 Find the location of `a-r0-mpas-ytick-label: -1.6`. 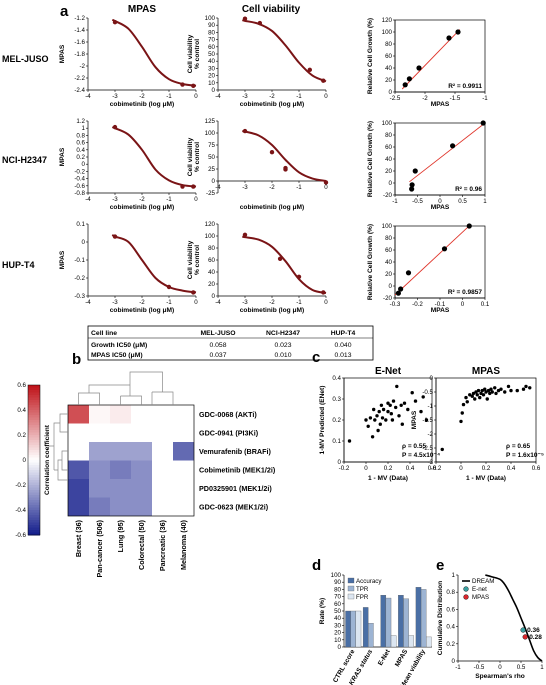

a-r0-mpas-ytick-label: -1.6 is located at coordinates (79, 42).